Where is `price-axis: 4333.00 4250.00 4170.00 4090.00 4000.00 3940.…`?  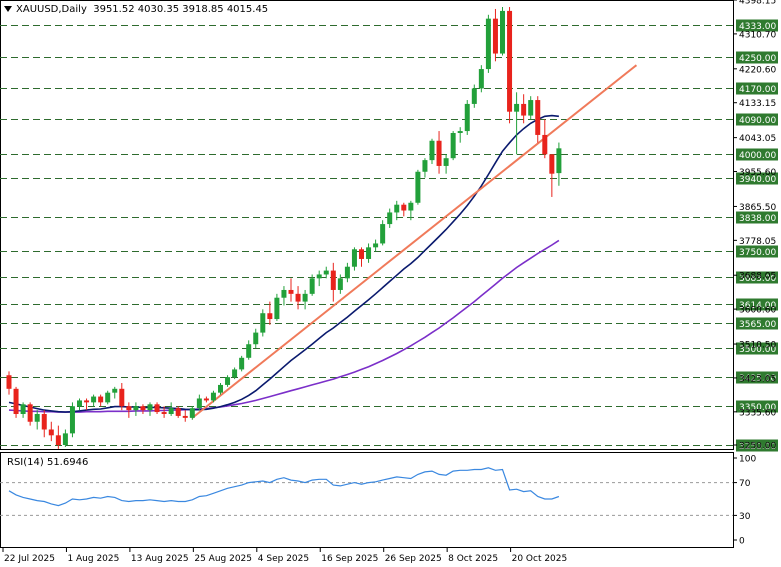
price-axis: 4333.00 4250.00 4170.00 4090.00 4000.00 3940.… is located at coordinates (755, 226).